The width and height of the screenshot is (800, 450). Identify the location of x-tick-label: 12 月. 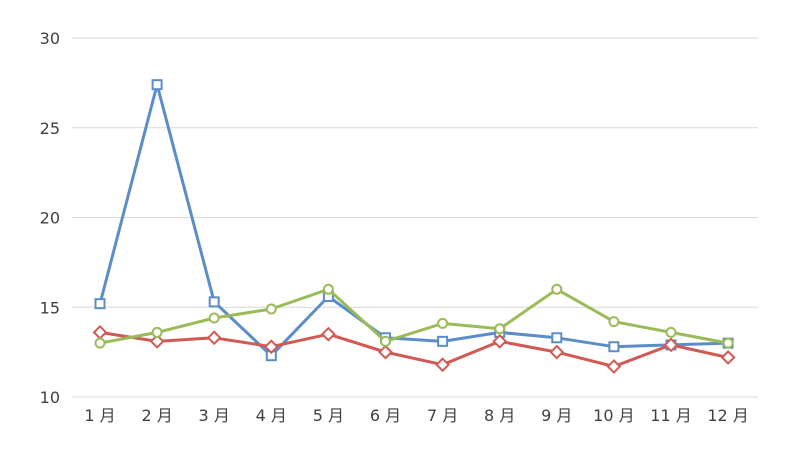
(727, 415).